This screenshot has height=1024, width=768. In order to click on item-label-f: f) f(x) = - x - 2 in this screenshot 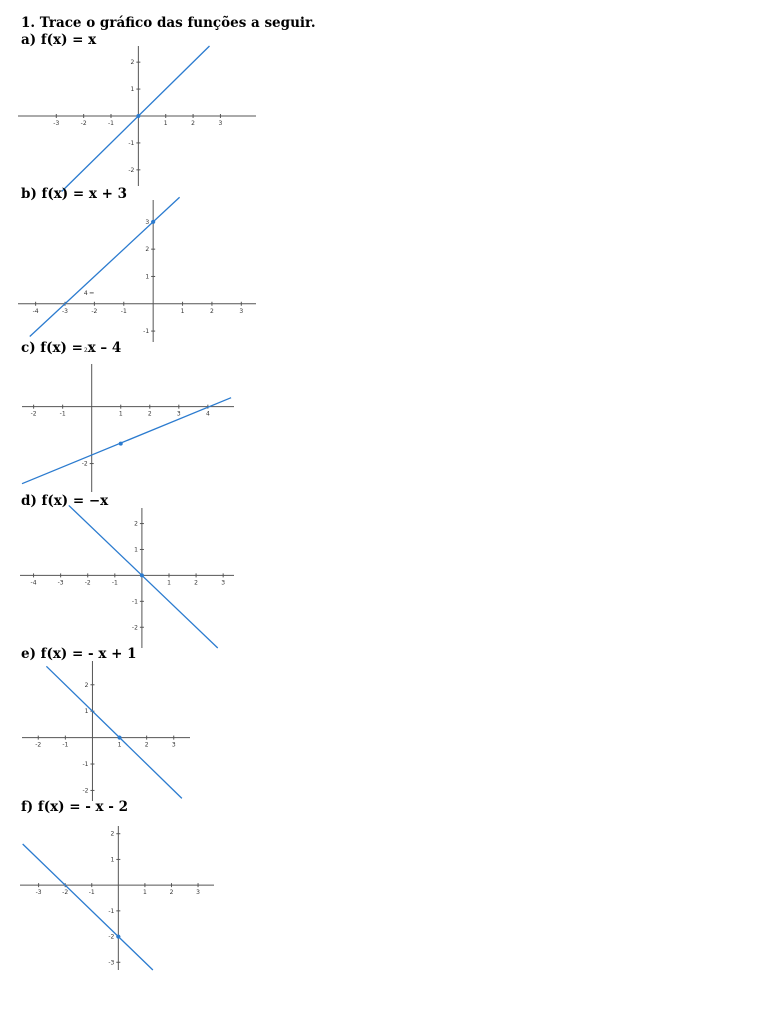, I will do `click(74, 807)`.